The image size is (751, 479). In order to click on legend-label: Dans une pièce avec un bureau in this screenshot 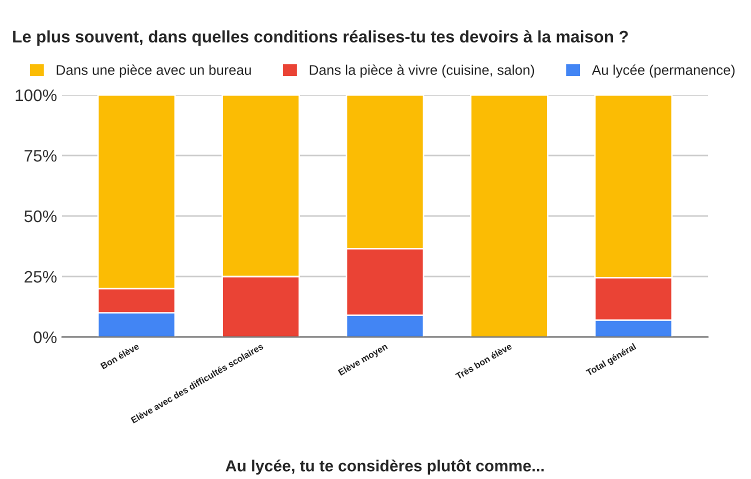, I will do `click(153, 71)`.